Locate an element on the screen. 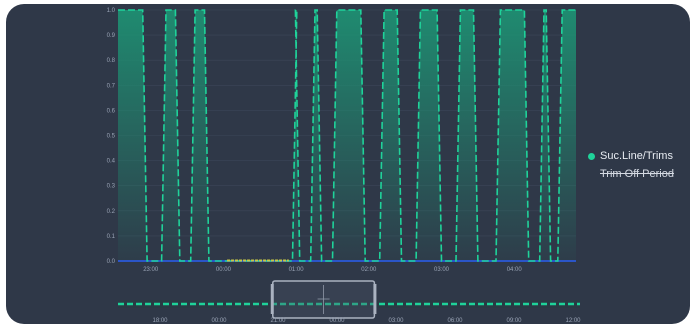 This screenshot has height=328, width=696. legend-label: Suc.Line/Trims is located at coordinates (636, 156).